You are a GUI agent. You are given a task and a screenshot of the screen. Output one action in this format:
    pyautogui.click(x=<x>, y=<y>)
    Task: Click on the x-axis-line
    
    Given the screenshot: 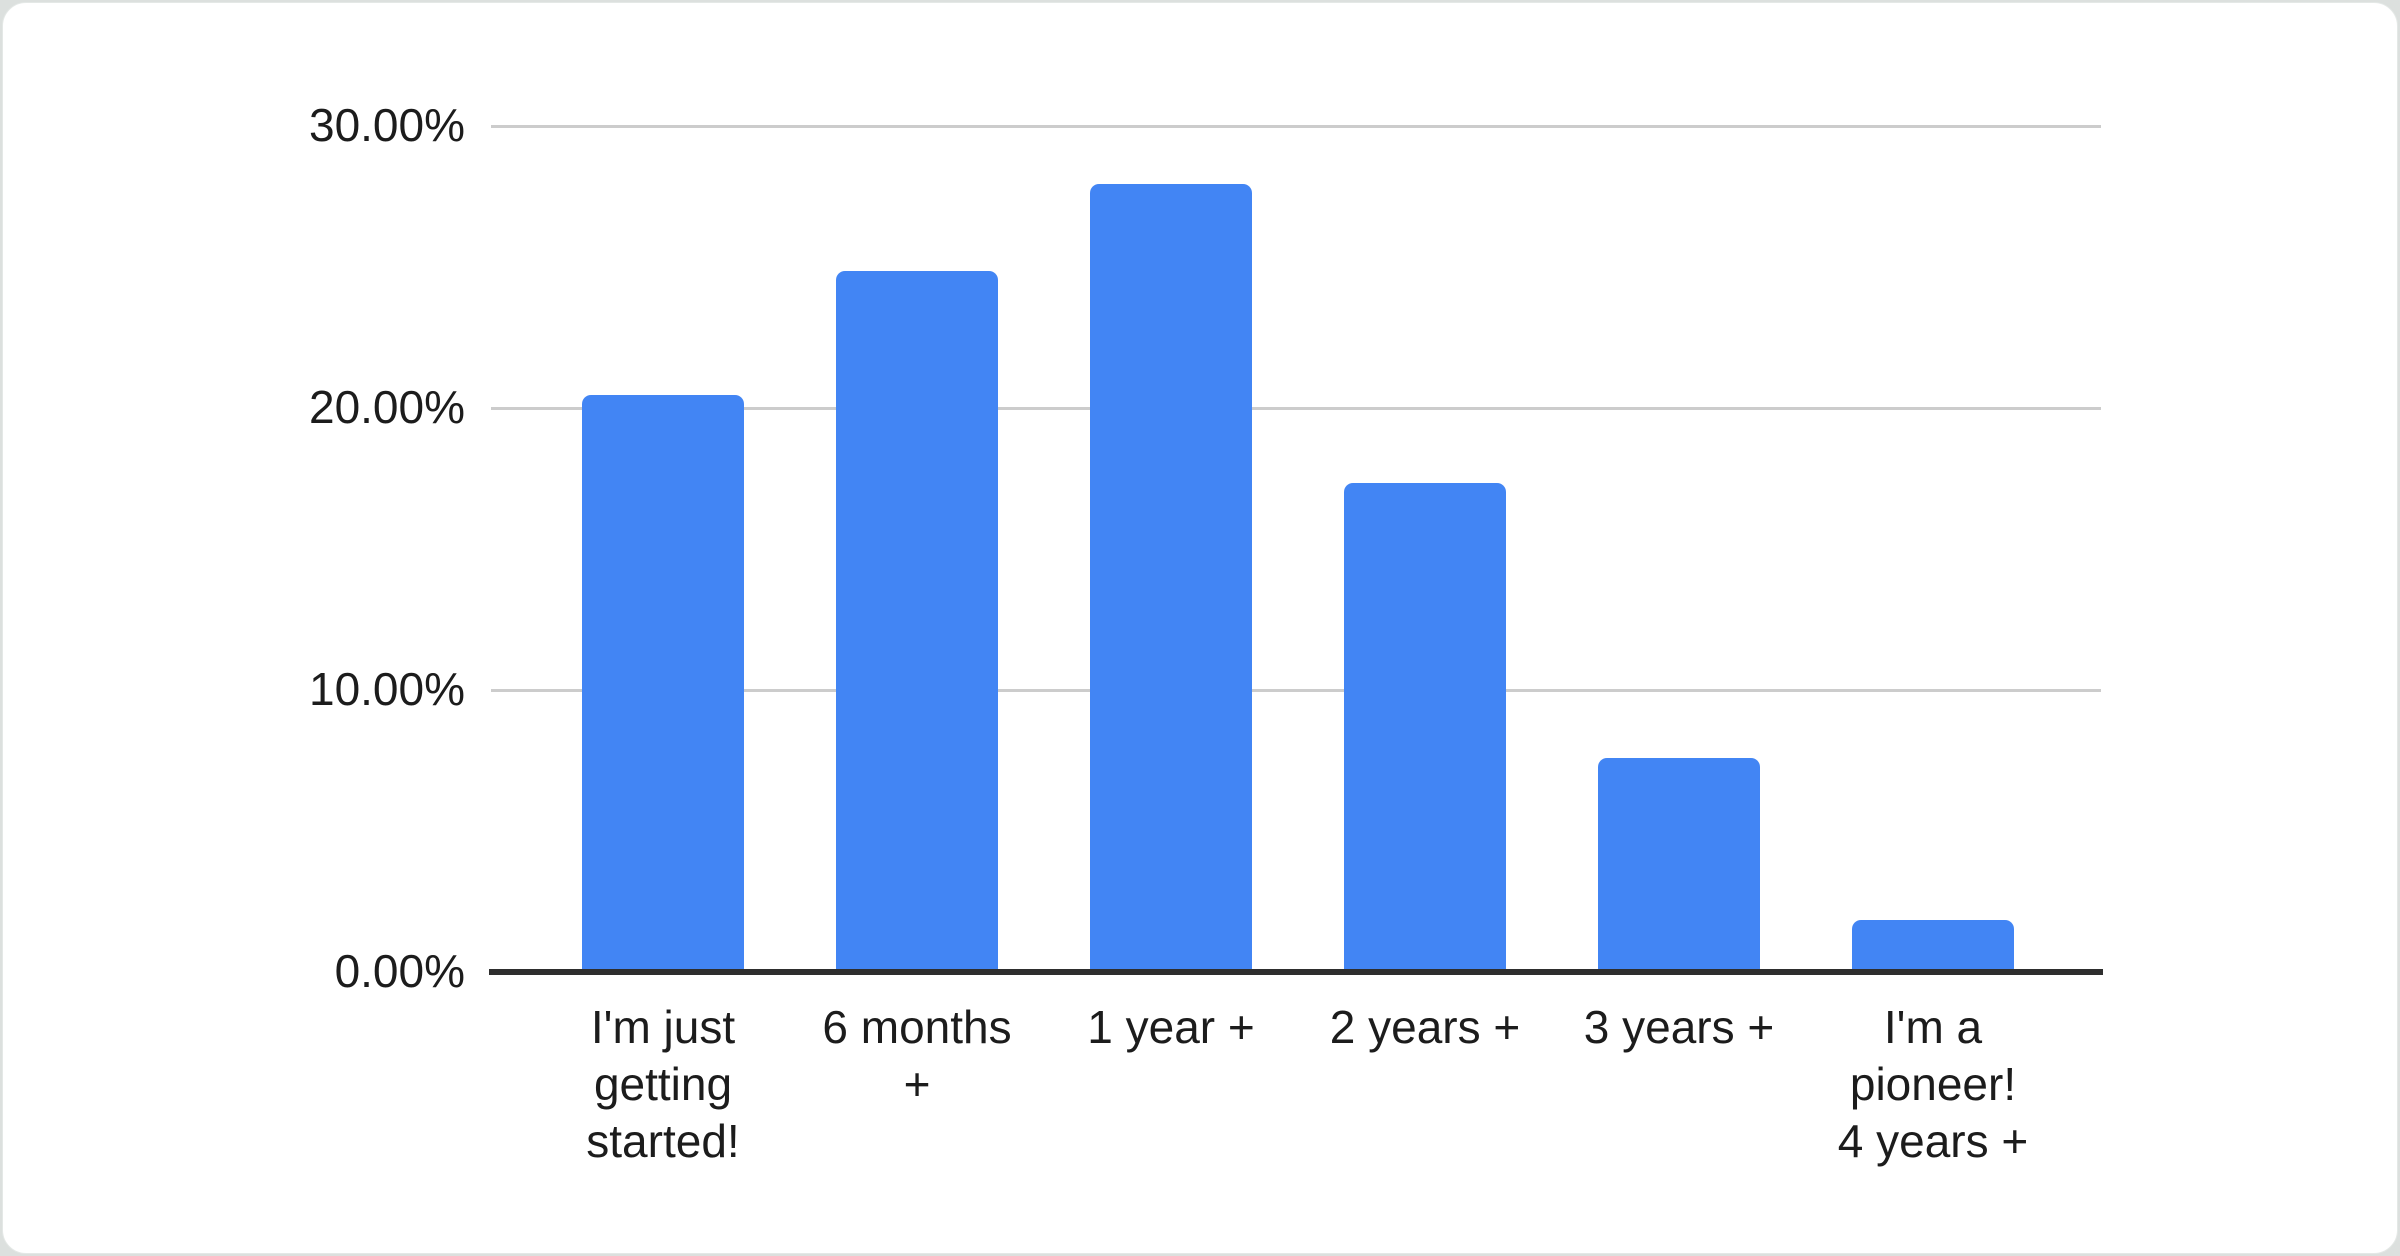 What is the action you would take?
    pyautogui.click(x=1296, y=972)
    